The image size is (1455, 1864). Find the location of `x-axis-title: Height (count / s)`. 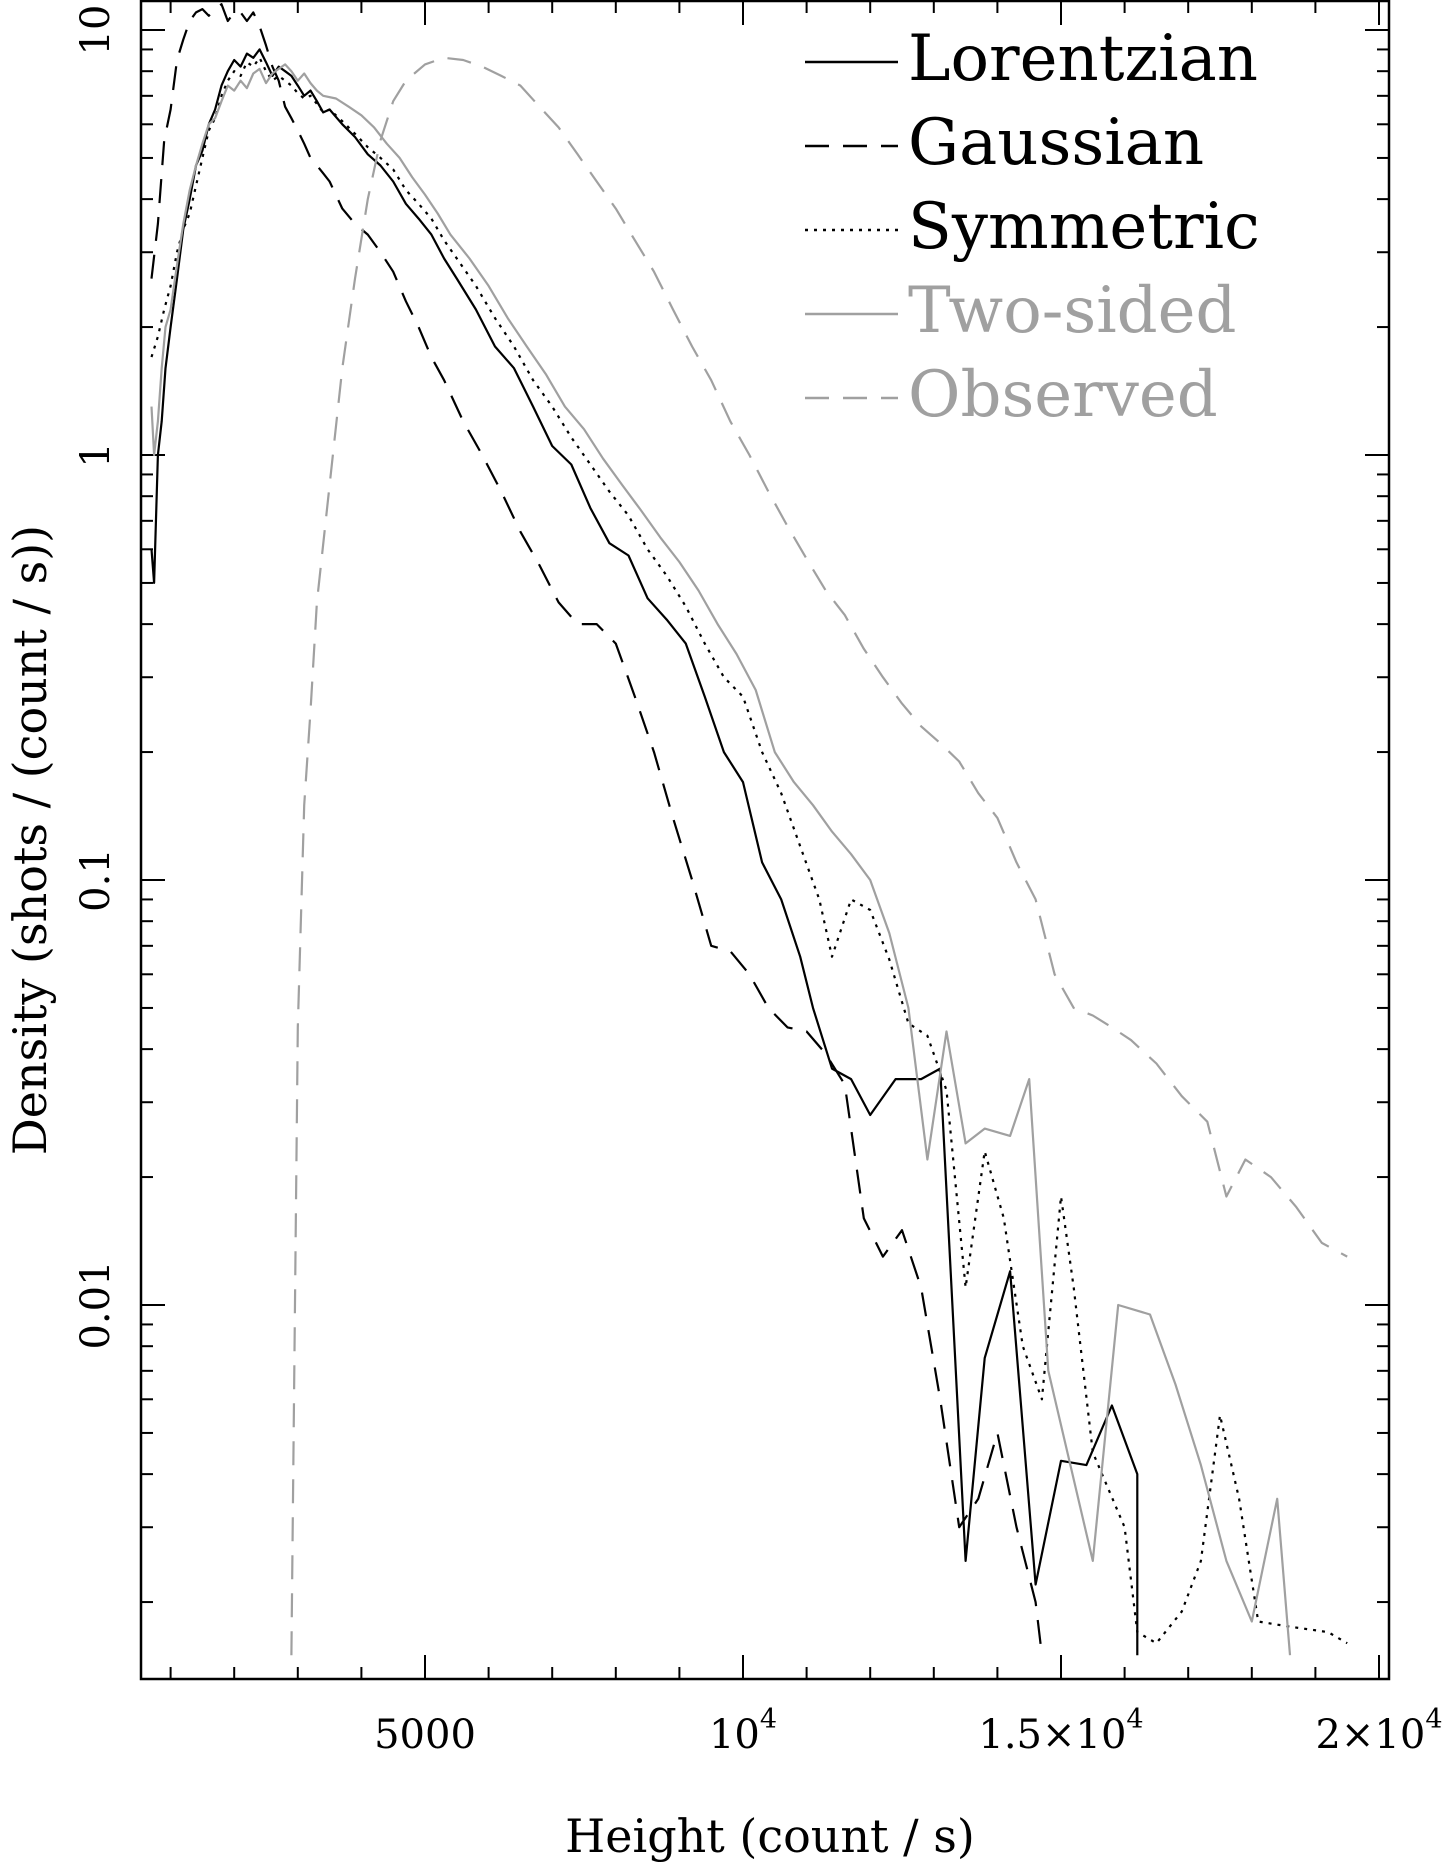

x-axis-title: Height (count / s) is located at coordinates (770, 1836).